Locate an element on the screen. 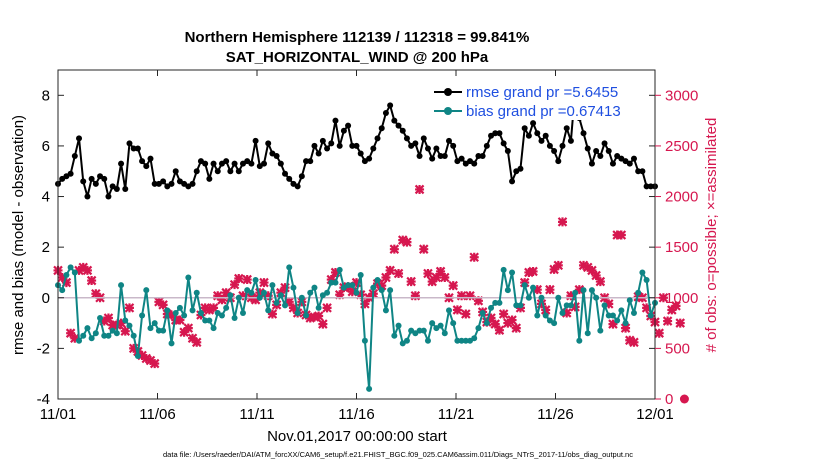 The width and height of the screenshot is (830, 475). left-tick-label: -4 is located at coordinates (43, 399).